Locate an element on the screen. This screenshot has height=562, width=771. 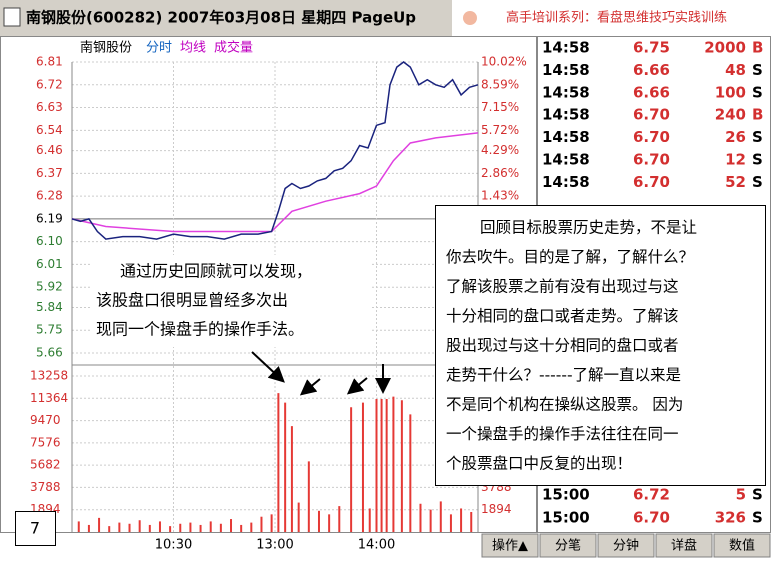
tab-label: 分笔 is located at coordinates (568, 546).